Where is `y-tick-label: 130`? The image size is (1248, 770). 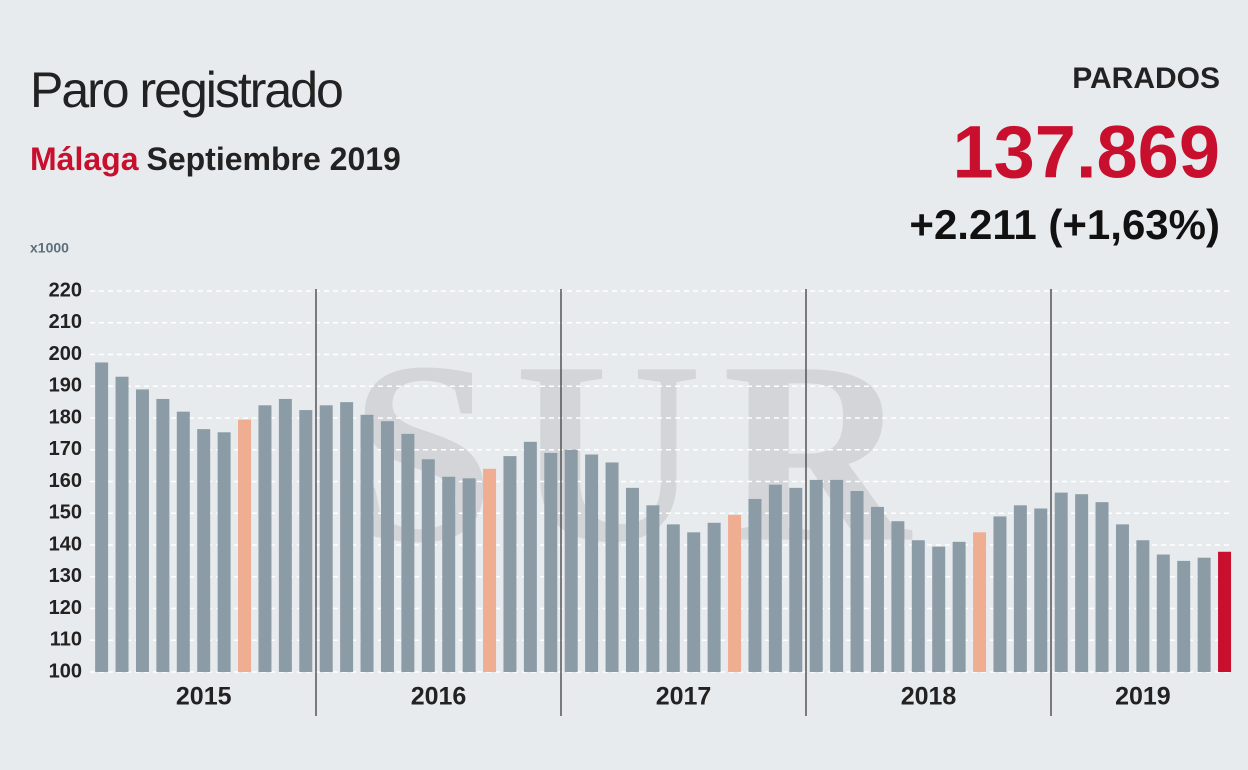
y-tick-label: 130 is located at coordinates (65, 576).